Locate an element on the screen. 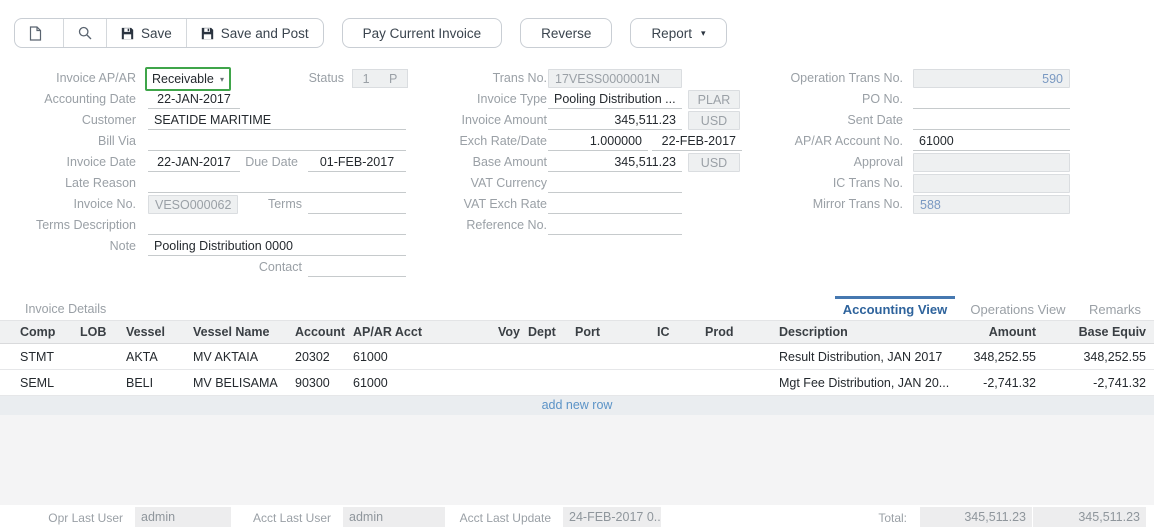 The height and width of the screenshot is (530, 1154). po-no-field is located at coordinates (991, 99).